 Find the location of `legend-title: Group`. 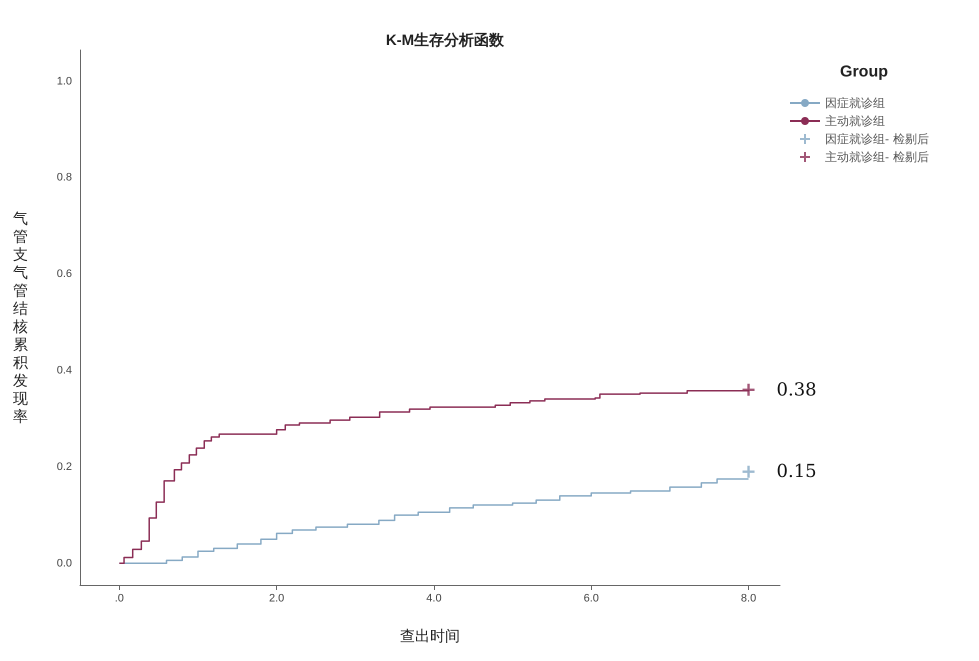

legend-title: Group is located at coordinates (864, 72).